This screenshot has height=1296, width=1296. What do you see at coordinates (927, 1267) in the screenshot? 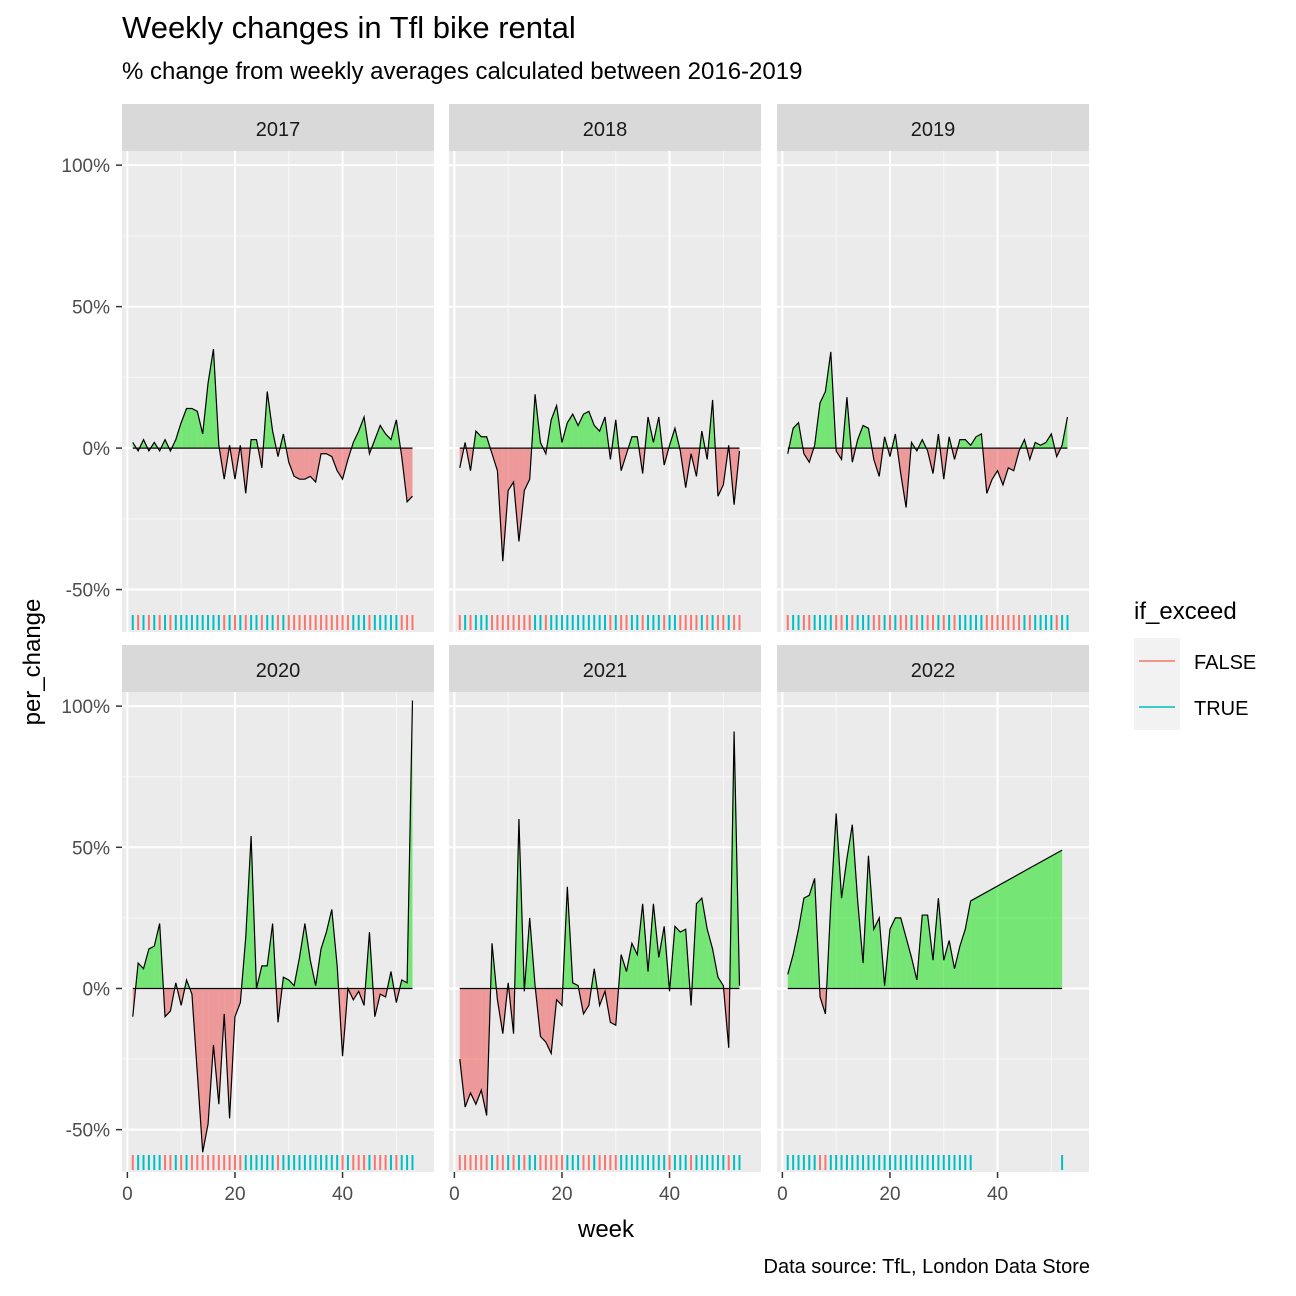
I see `chart-caption: Data source: TfL, London Data Store` at bounding box center [927, 1267].